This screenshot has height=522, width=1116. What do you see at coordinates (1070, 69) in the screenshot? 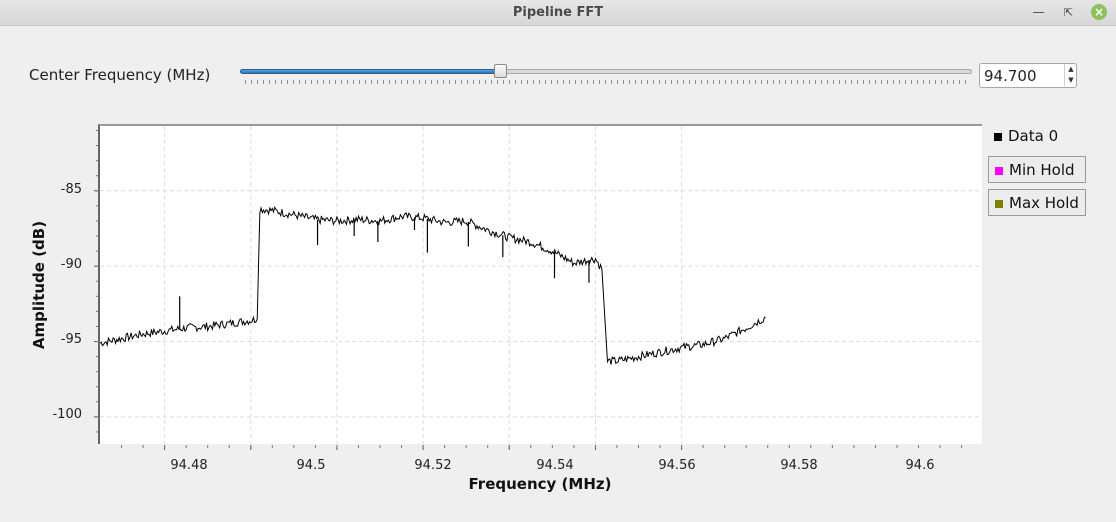
I see `spin-up-arrow-icon: ▲` at bounding box center [1070, 69].